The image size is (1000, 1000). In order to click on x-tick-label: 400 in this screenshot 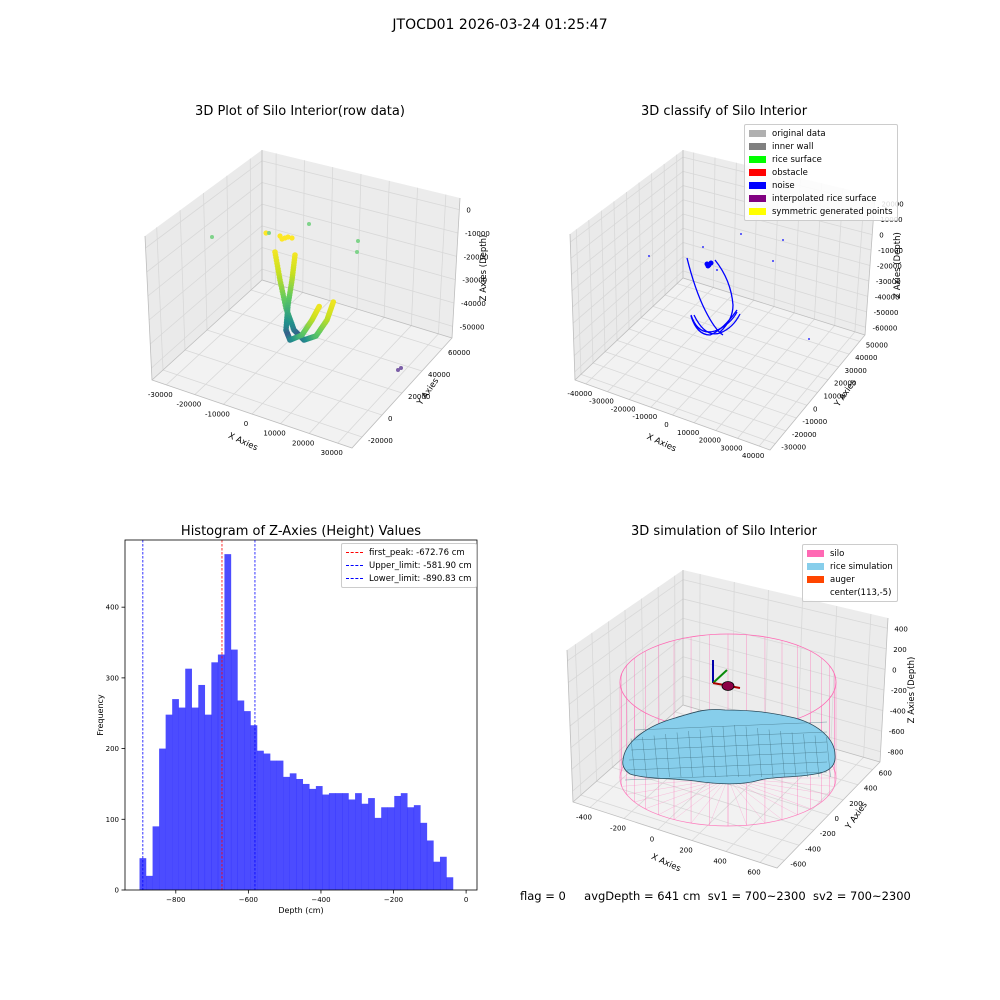, I will do `click(719, 862)`.